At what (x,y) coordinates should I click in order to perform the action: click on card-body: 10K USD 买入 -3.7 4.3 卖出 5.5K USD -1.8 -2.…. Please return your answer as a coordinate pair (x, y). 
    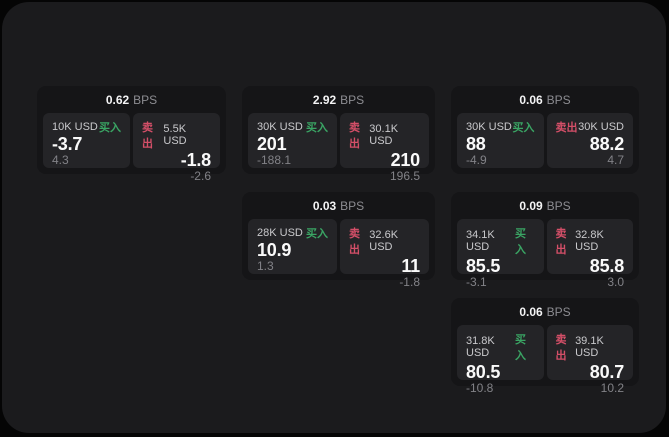
    Looking at the image, I should click on (131, 148).